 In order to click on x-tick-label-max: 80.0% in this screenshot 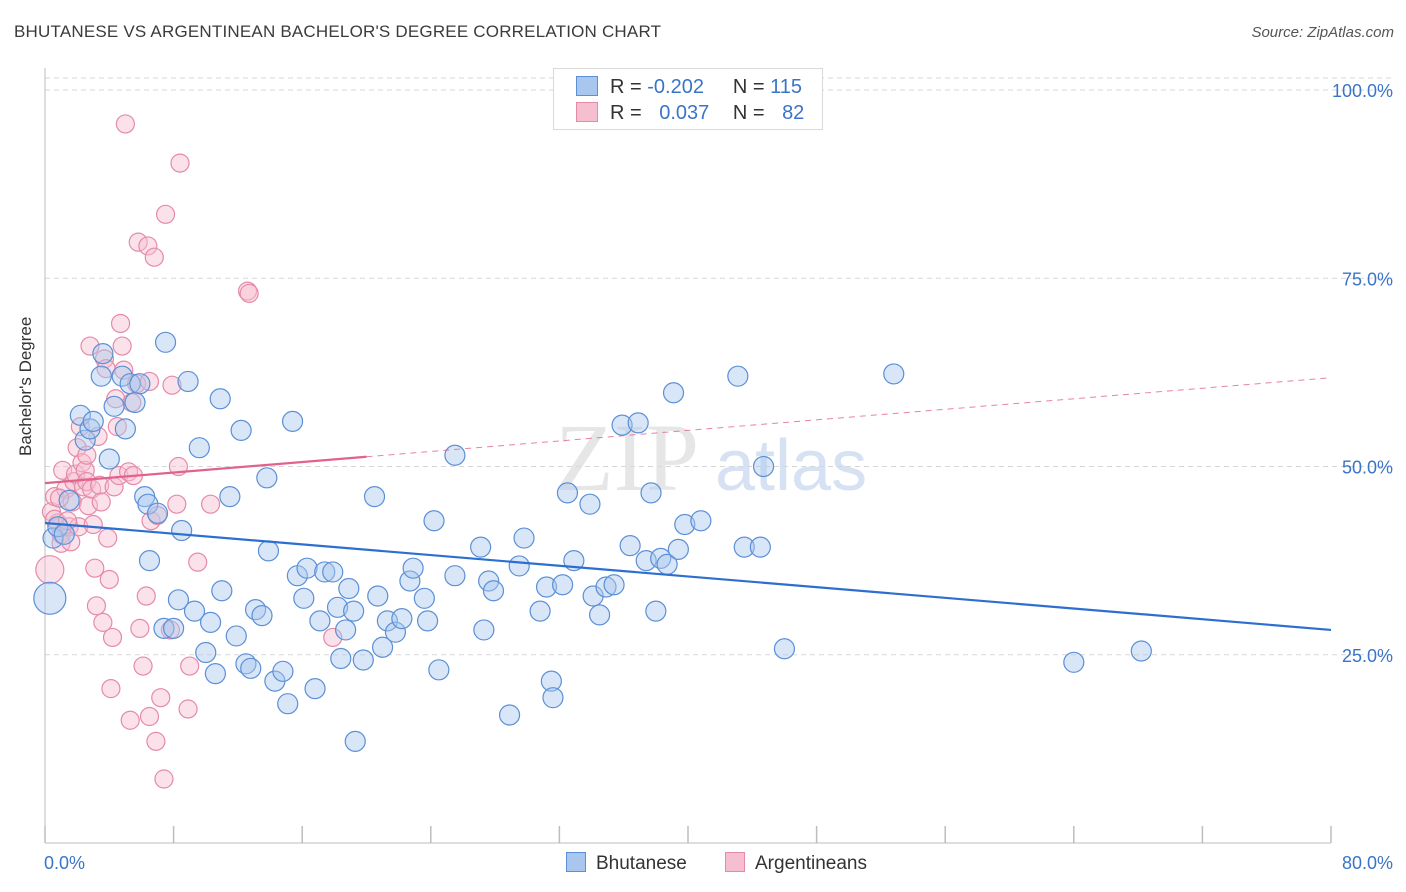, I will do `click(1367, 863)`.